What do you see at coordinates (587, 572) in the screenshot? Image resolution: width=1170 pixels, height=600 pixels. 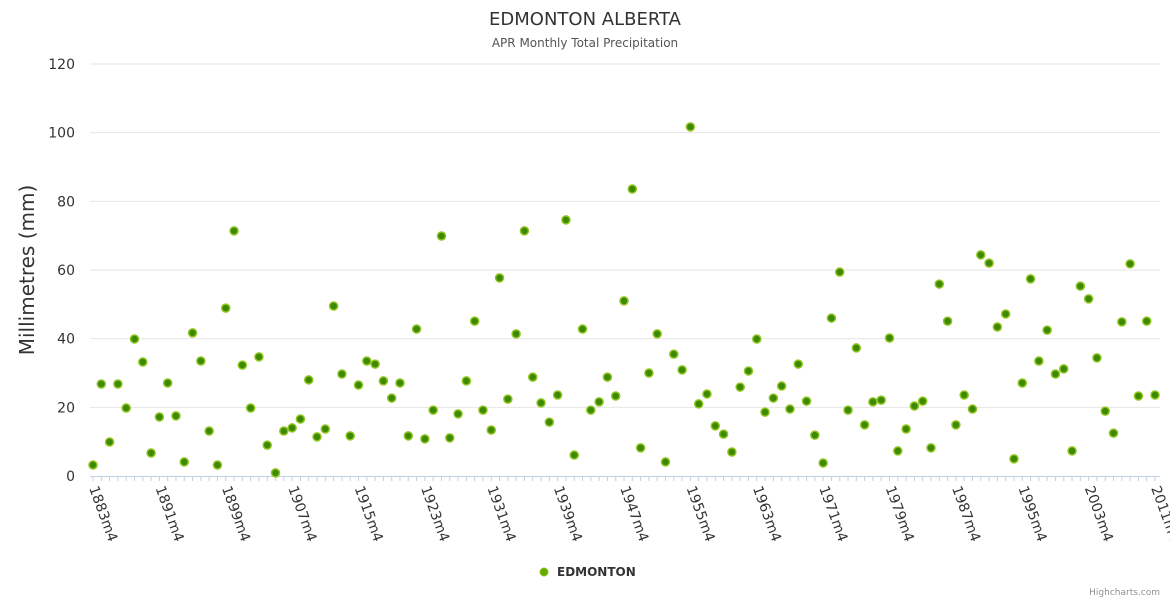 I see `legend-item-edmonton: EDMONTON` at bounding box center [587, 572].